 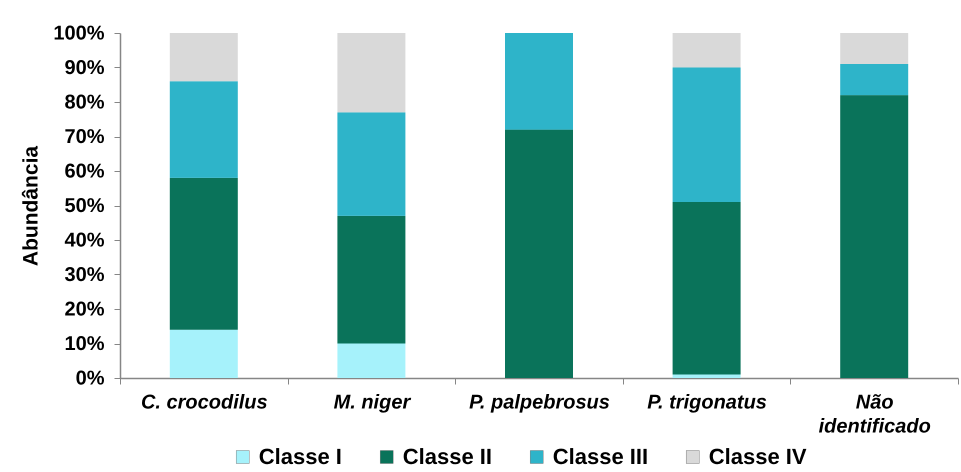 I want to click on y-tick-label: 80%, so click(x=84, y=103).